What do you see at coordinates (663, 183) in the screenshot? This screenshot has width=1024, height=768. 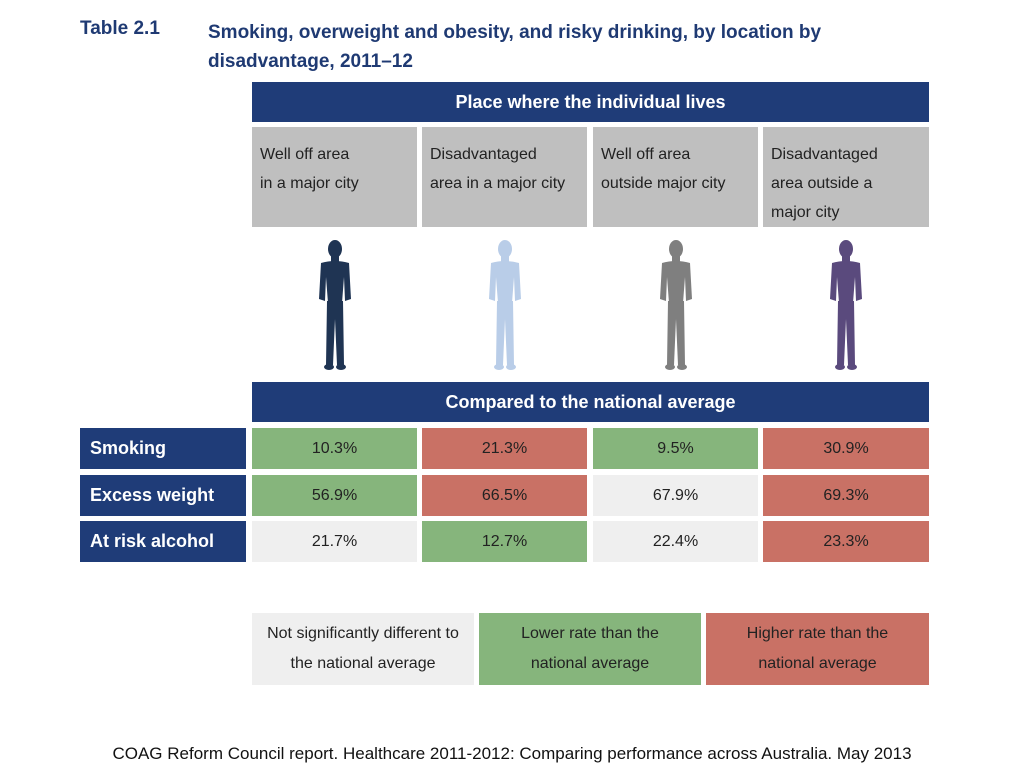 I see `location-line: outside major city` at bounding box center [663, 183].